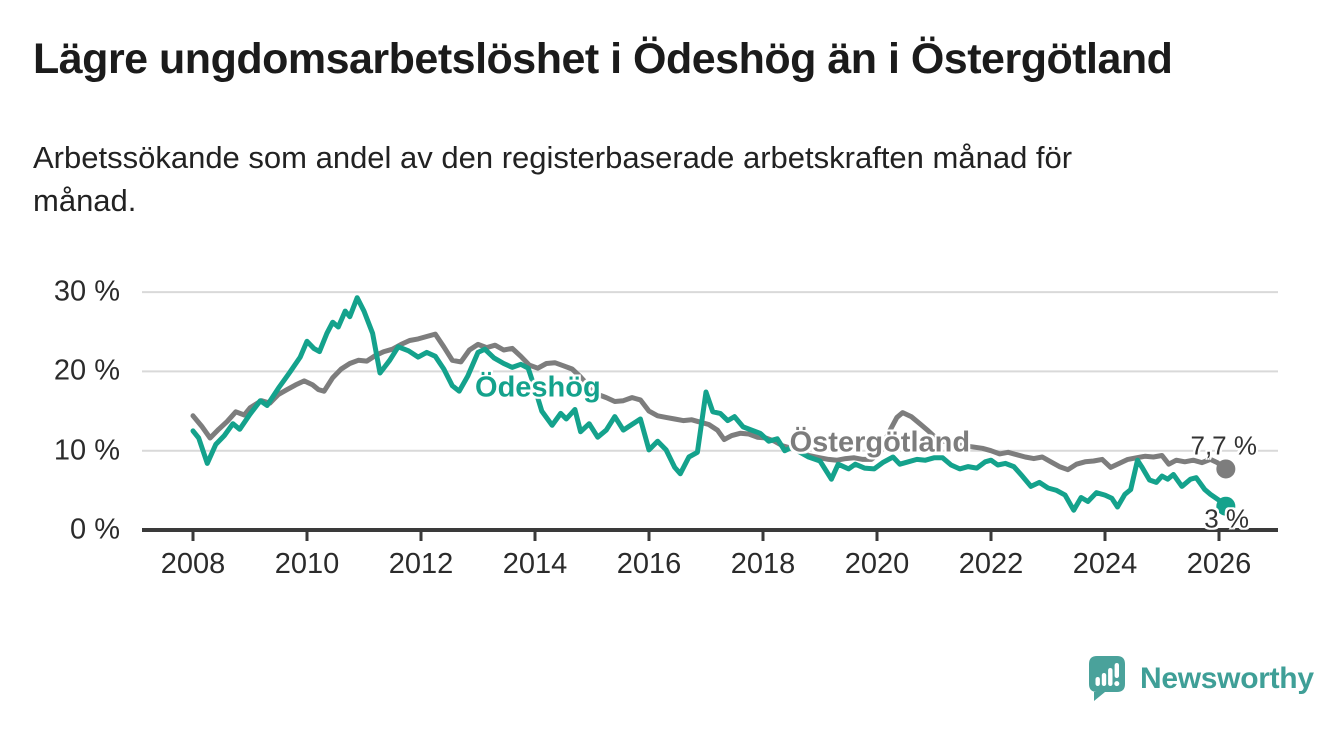 The image size is (1340, 734). I want to click on newsworthy-logo: Newsworthy, so click(1201, 678).